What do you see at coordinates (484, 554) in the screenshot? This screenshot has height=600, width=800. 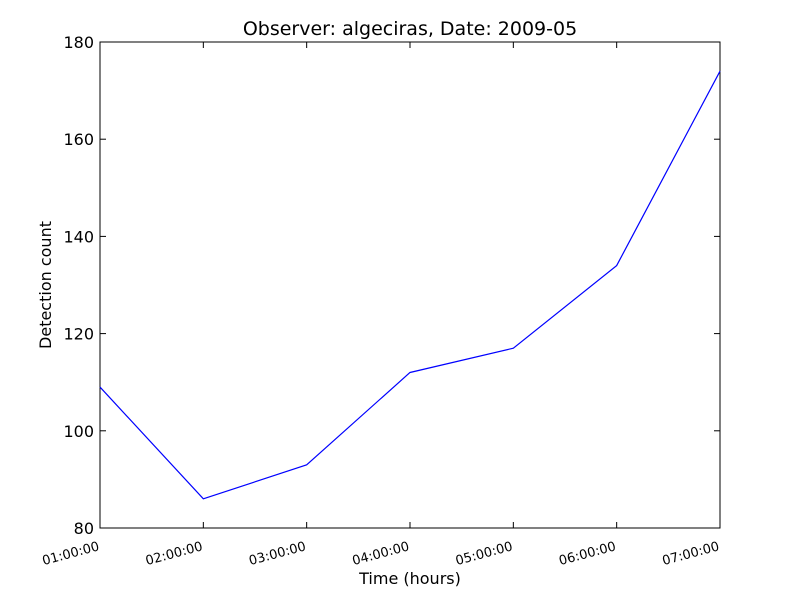 I see `x-tick-label: 05:00:00` at bounding box center [484, 554].